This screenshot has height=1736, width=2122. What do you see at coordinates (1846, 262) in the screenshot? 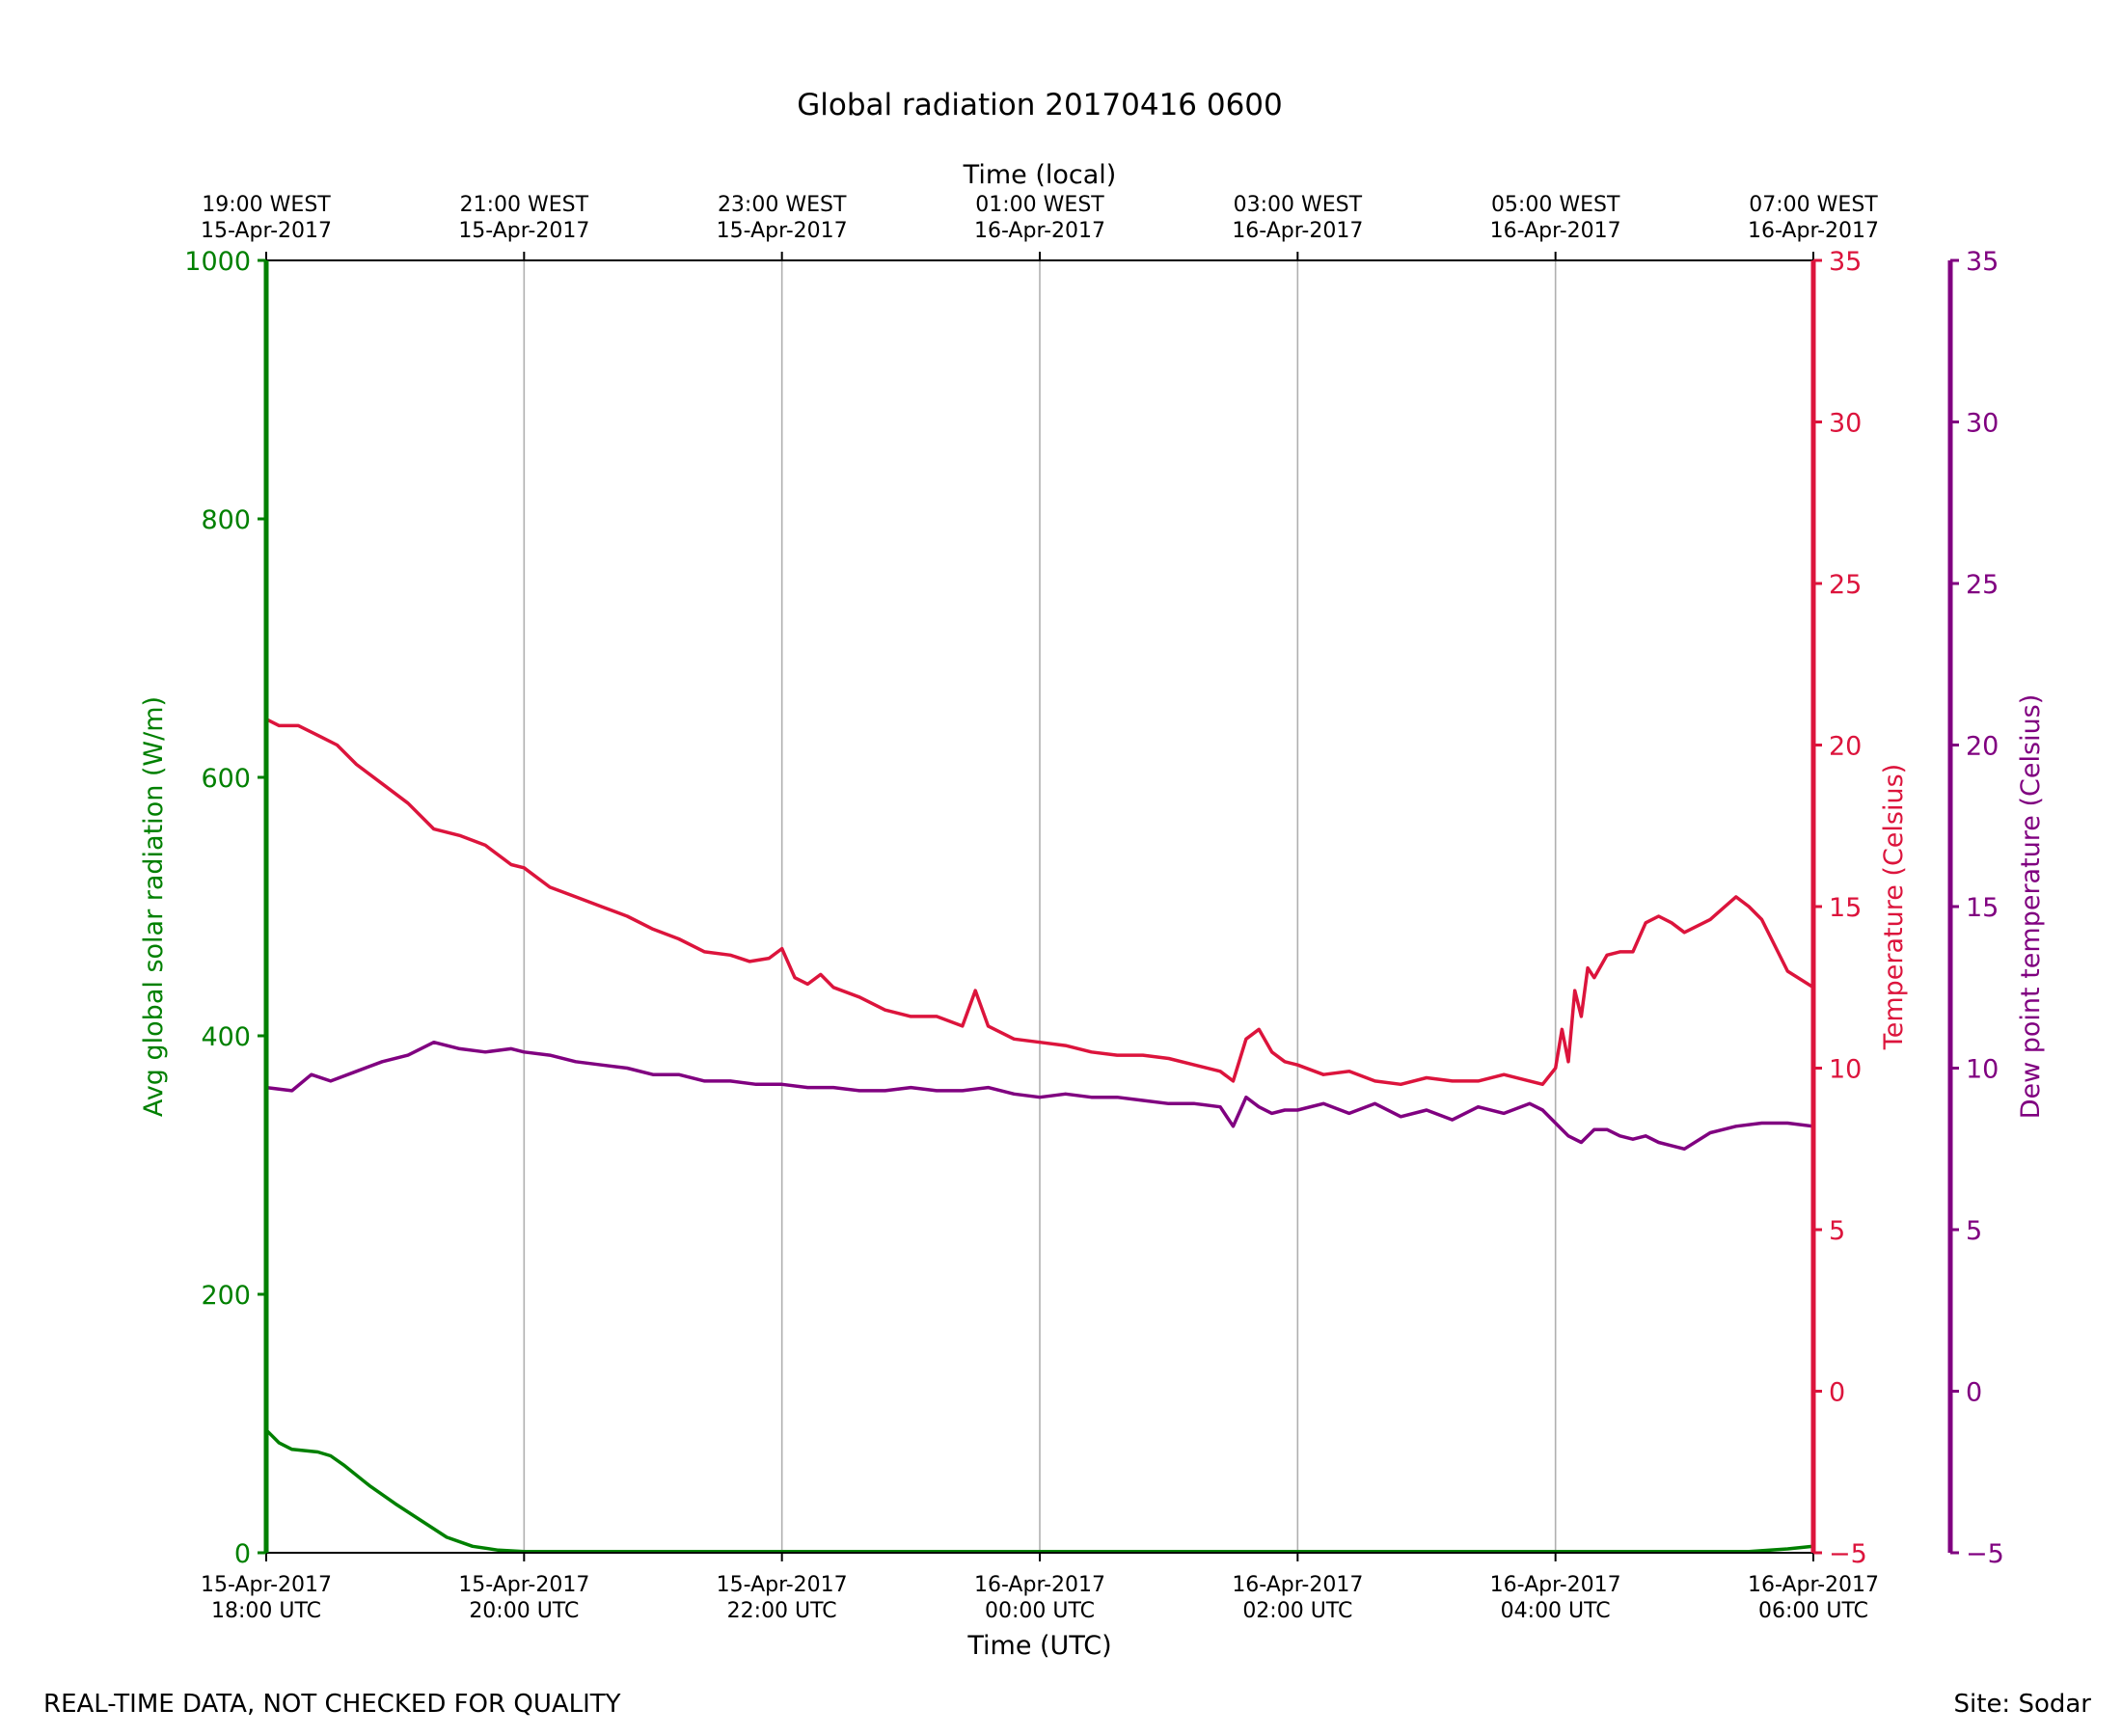
I see `y-right-tick-label: 35` at bounding box center [1846, 262].